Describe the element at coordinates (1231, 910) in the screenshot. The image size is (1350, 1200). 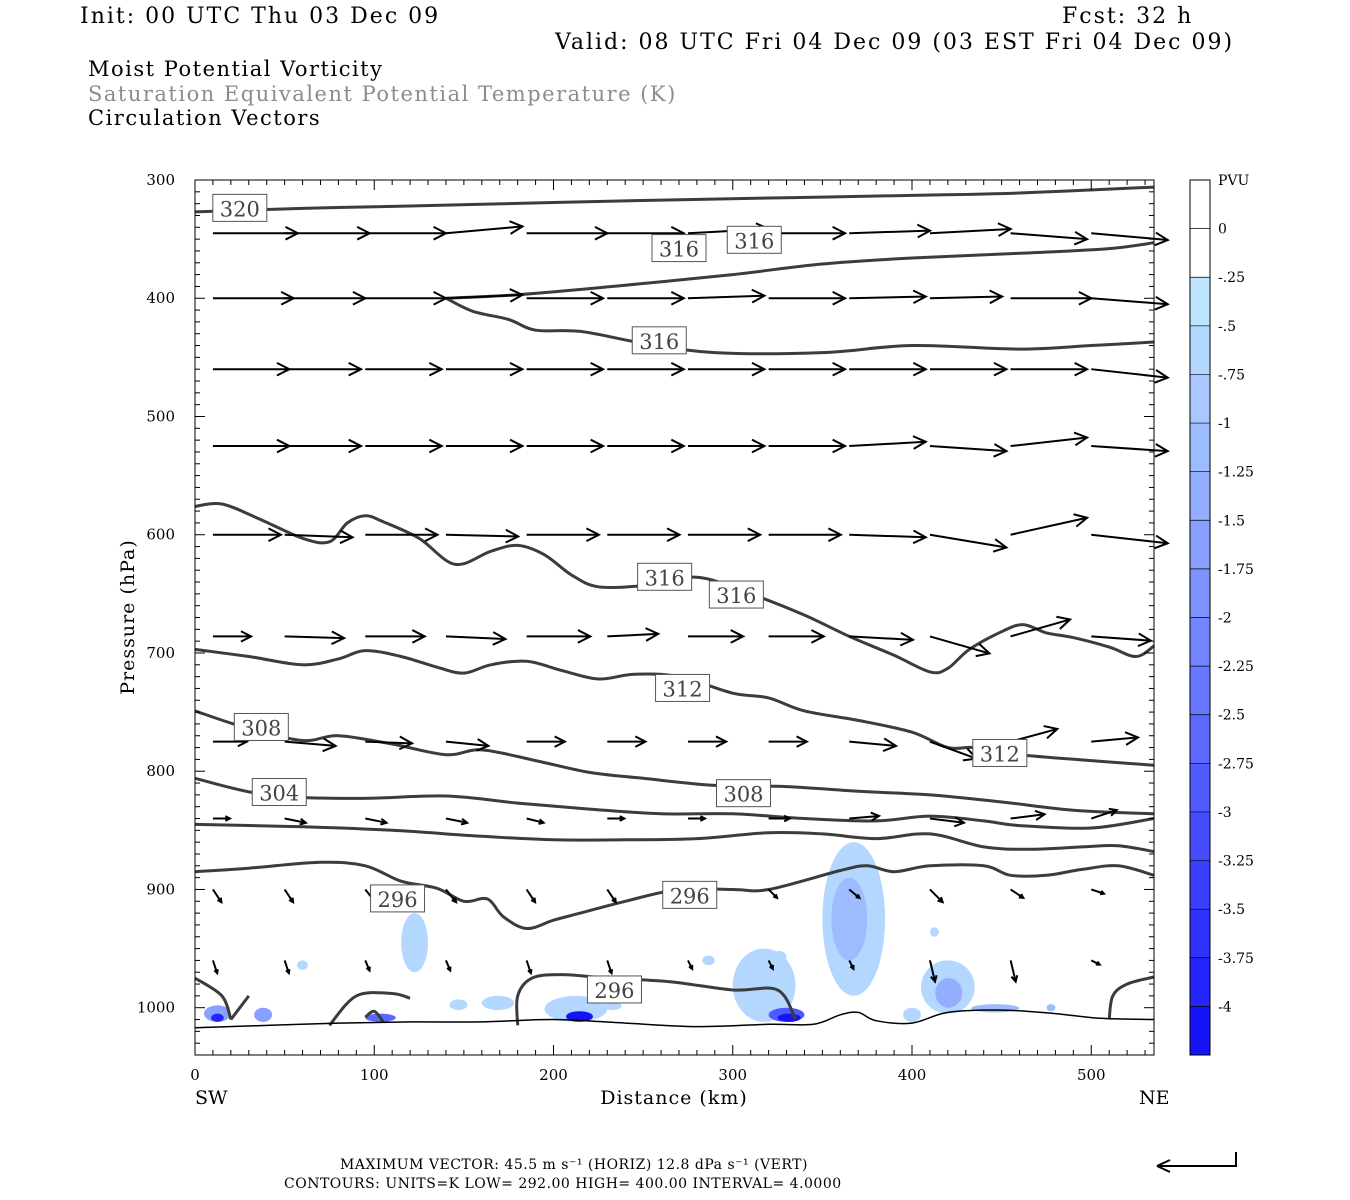
I see `colorbar-label: -3.5` at that location.